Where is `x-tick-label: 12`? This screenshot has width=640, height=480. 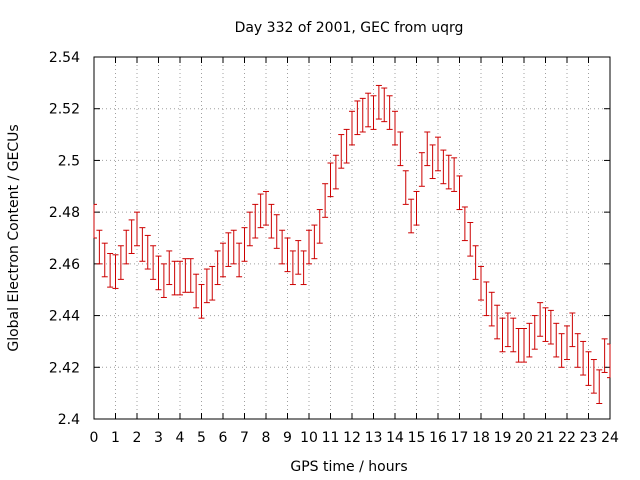 x-tick-label: 12 is located at coordinates (352, 438).